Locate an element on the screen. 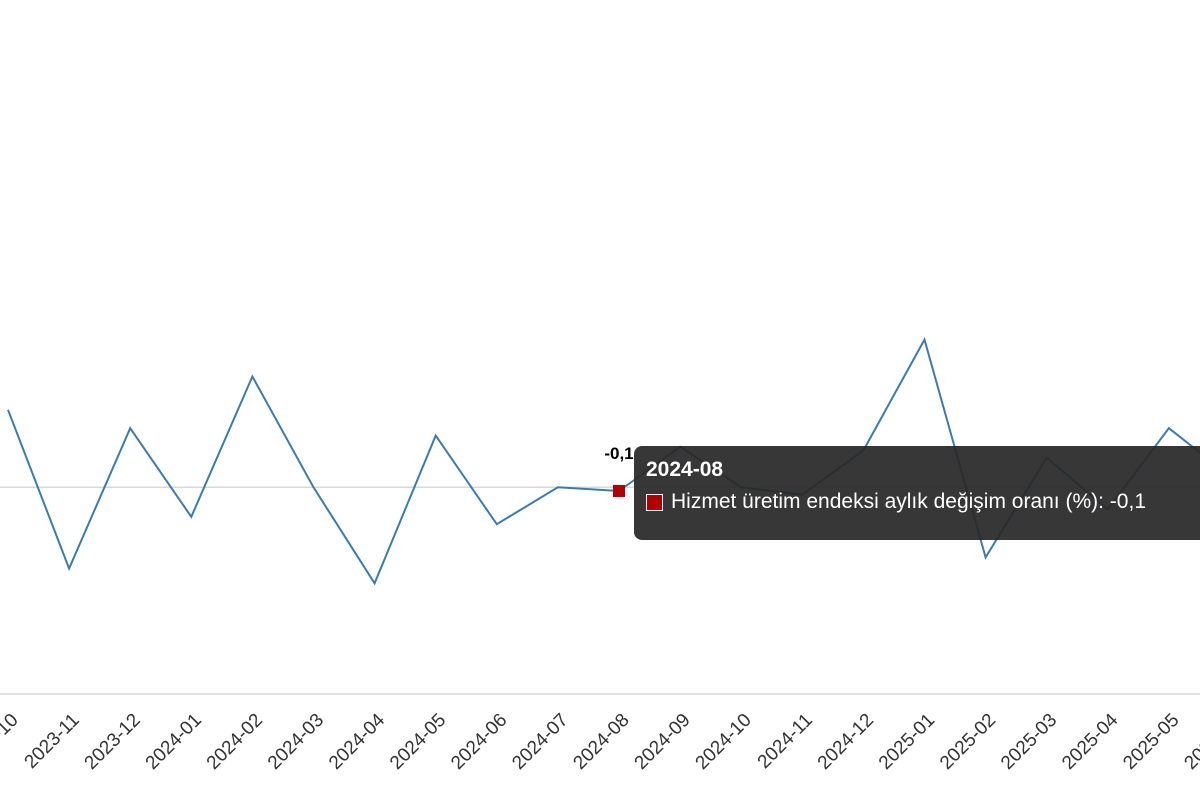 The width and height of the screenshot is (1200, 800). x-tick-label: 2025-03 is located at coordinates (1029, 742).